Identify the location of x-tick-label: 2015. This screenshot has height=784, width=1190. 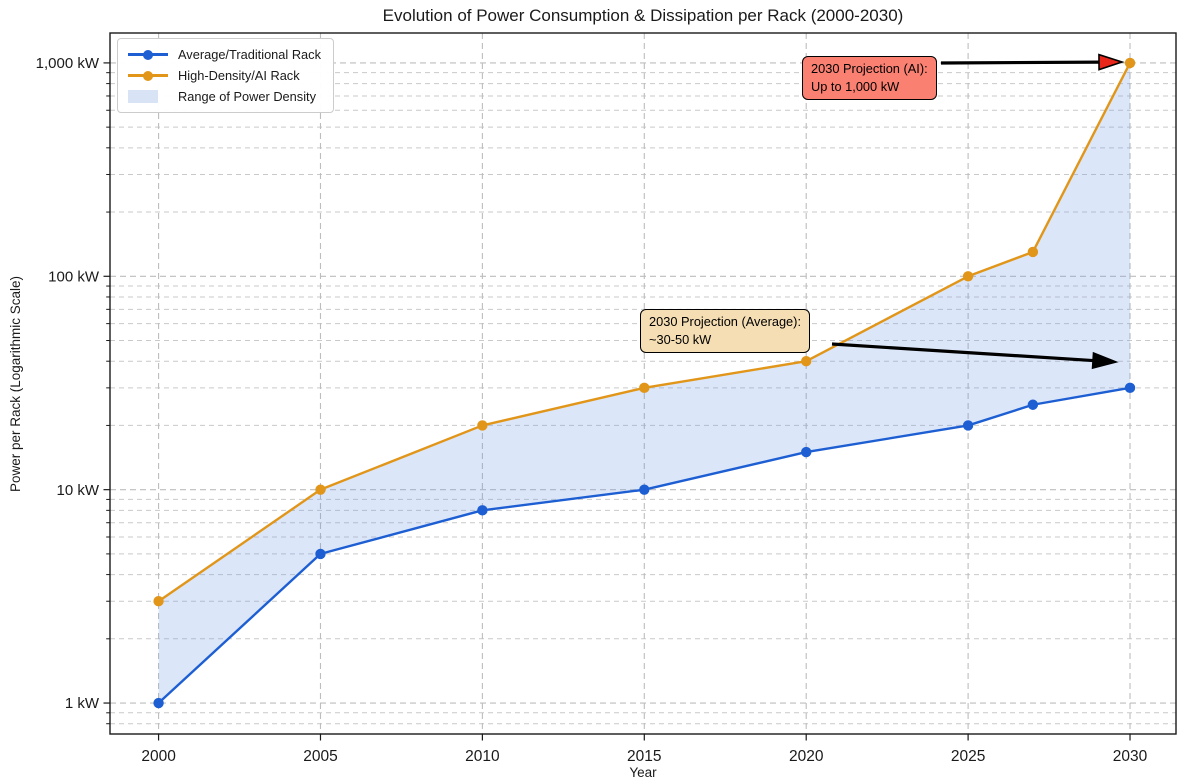
(644, 756).